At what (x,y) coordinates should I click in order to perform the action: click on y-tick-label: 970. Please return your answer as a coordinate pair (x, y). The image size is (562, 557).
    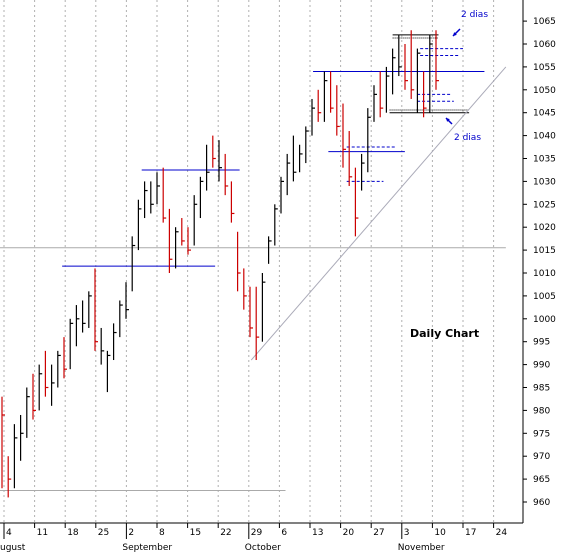
    Looking at the image, I should click on (541, 457).